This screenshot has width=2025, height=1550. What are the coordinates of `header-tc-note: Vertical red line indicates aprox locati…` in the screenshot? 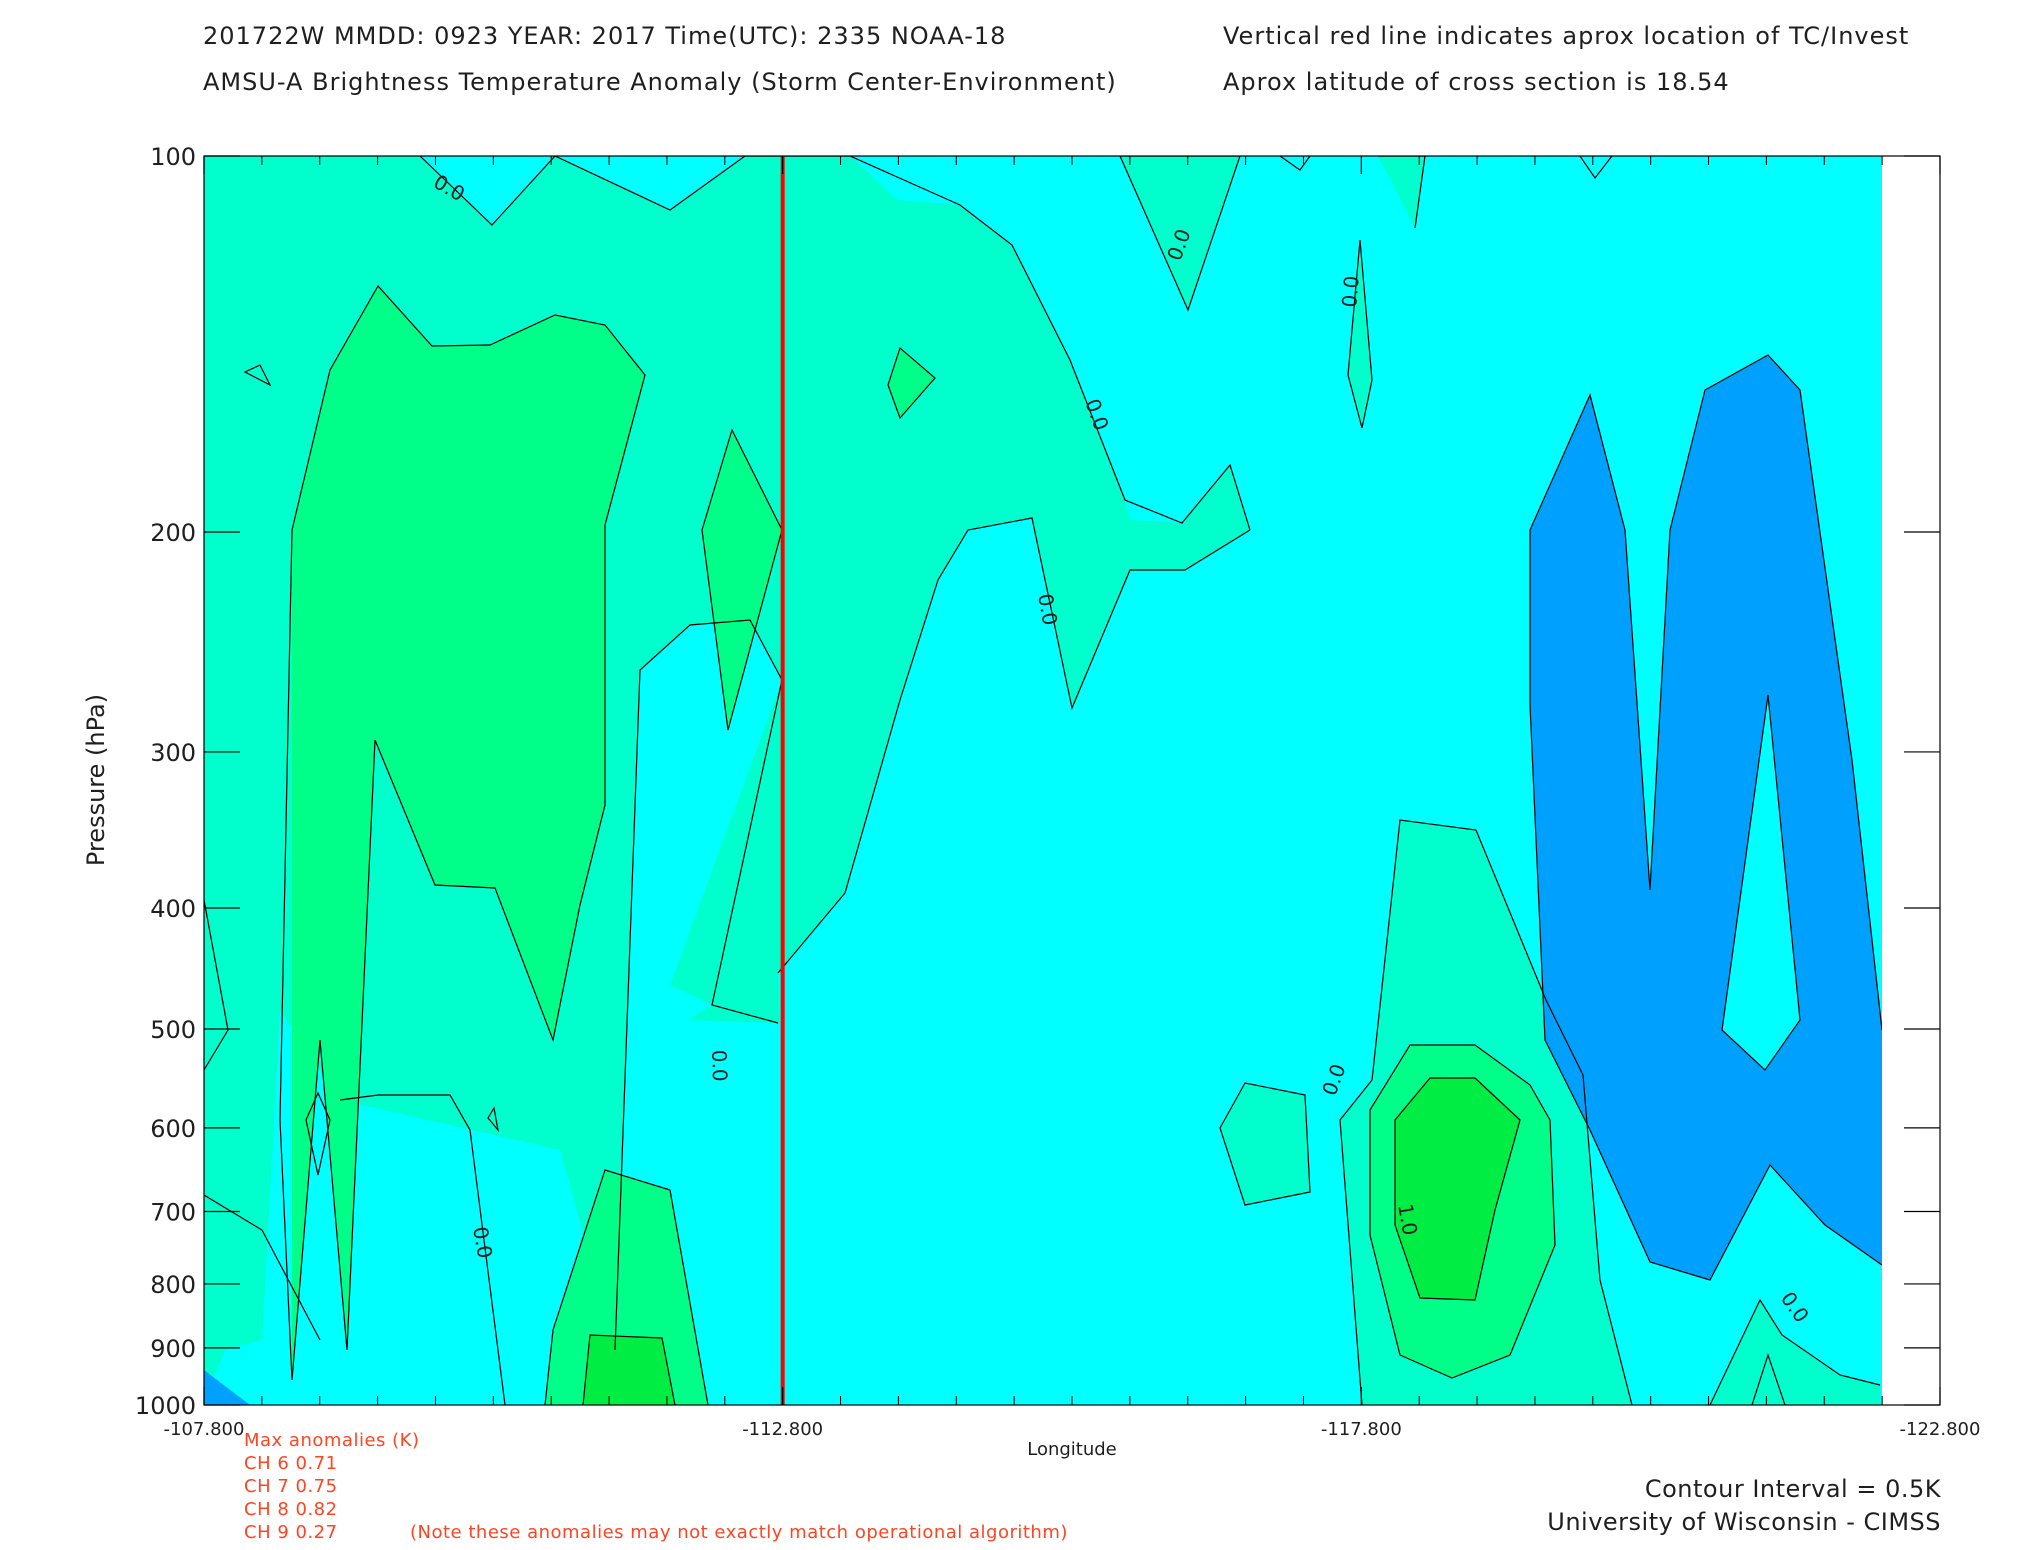 It's located at (1566, 36).